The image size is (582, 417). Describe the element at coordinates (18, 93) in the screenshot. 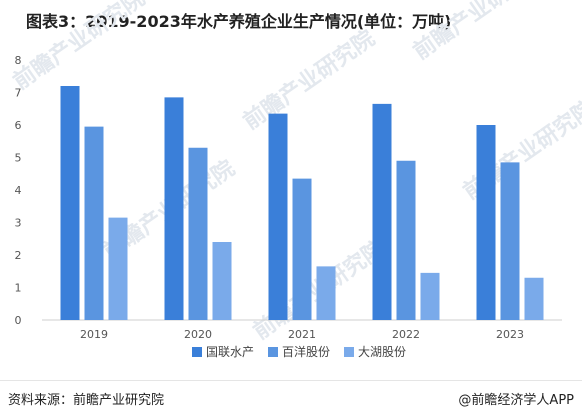

I see `y-tick-label: 7` at that location.